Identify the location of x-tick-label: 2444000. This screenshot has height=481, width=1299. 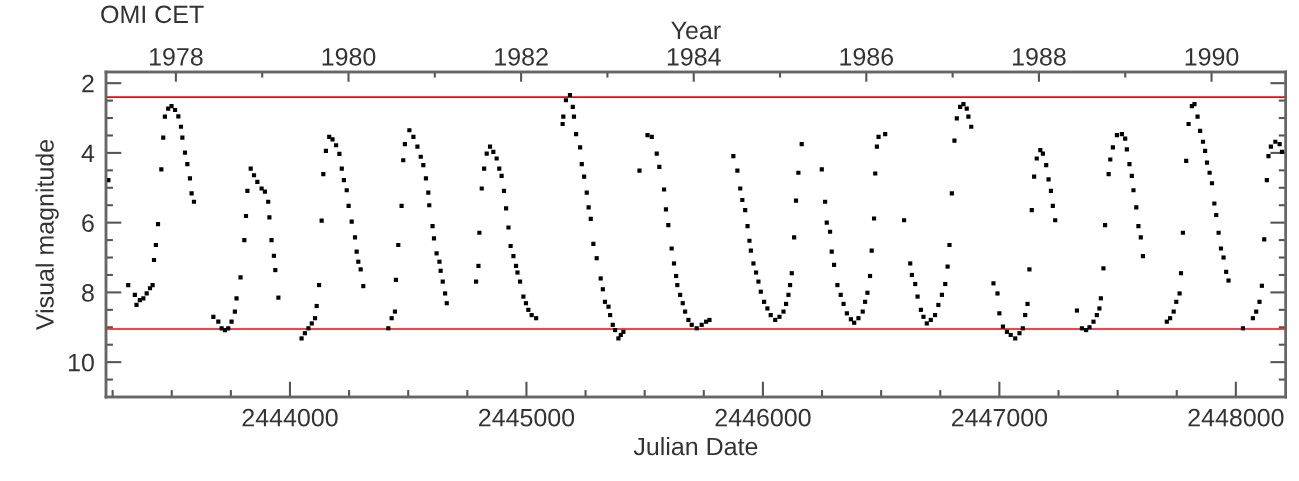
(290, 417).